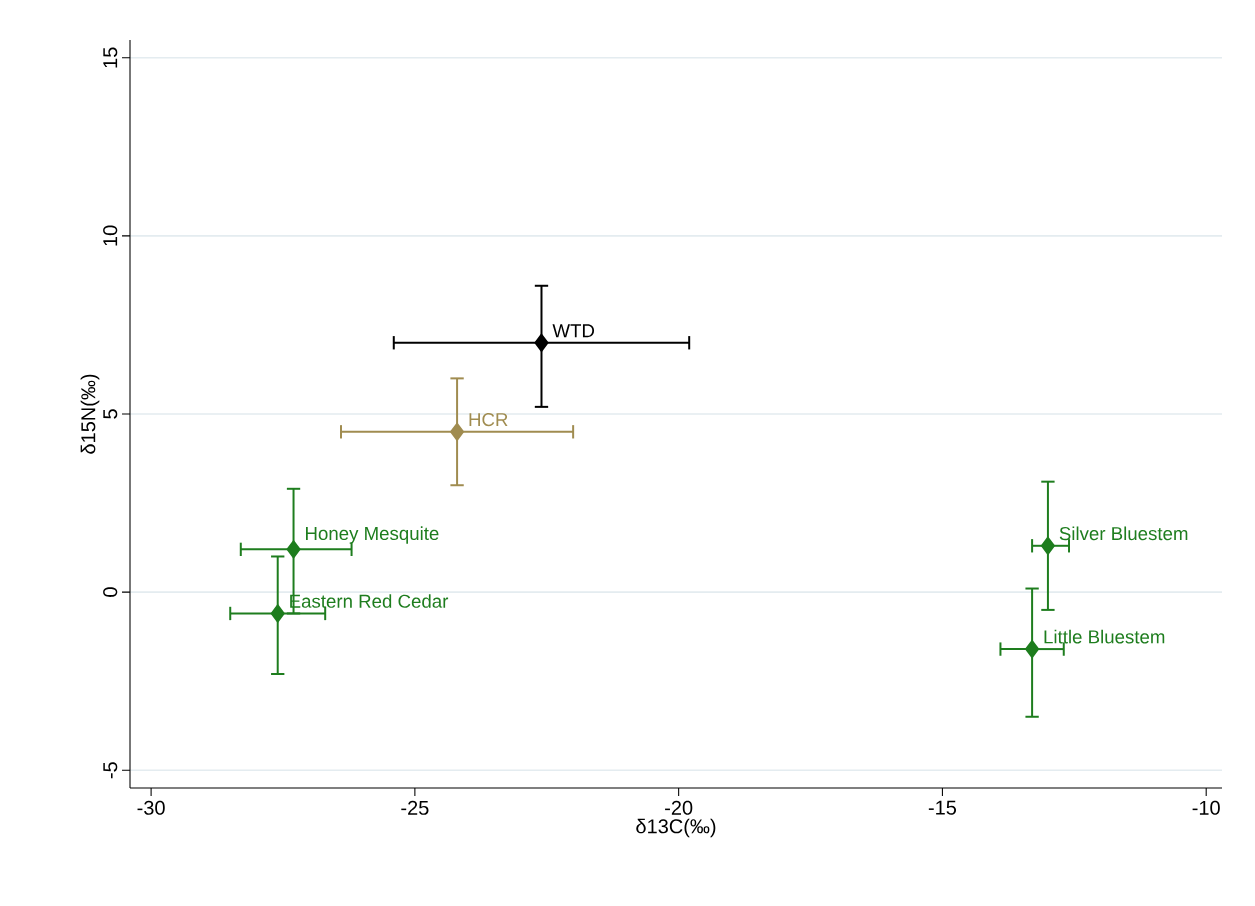 The image size is (1255, 906). I want to click on series-label: Honey Mesquite, so click(372, 535).